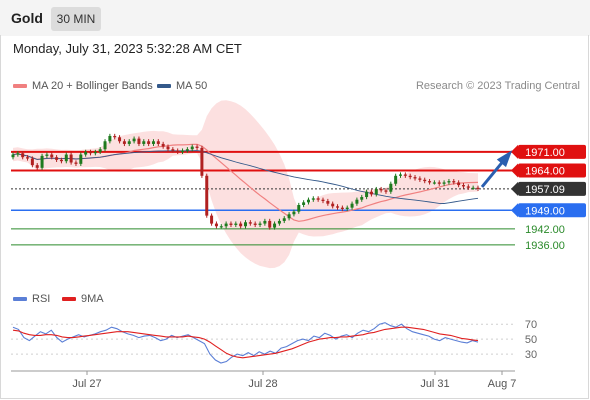  Describe the element at coordinates (502, 384) in the screenshot. I see `x-tick-label: Aug 7` at that location.